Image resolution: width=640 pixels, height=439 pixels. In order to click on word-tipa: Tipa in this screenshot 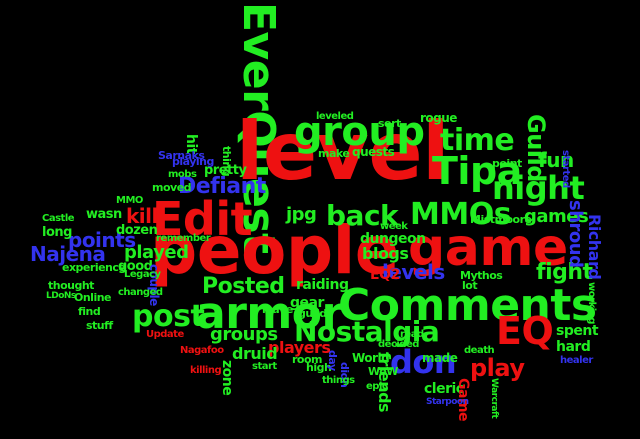, I will do `click(477, 171)`.